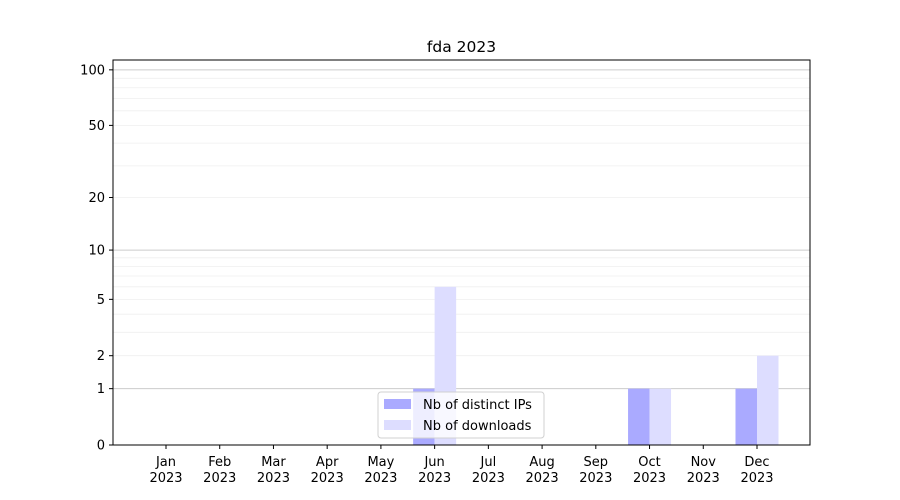 Image resolution: width=900 pixels, height=500 pixels. I want to click on x-tick-label: Aug 2023, so click(542, 470).